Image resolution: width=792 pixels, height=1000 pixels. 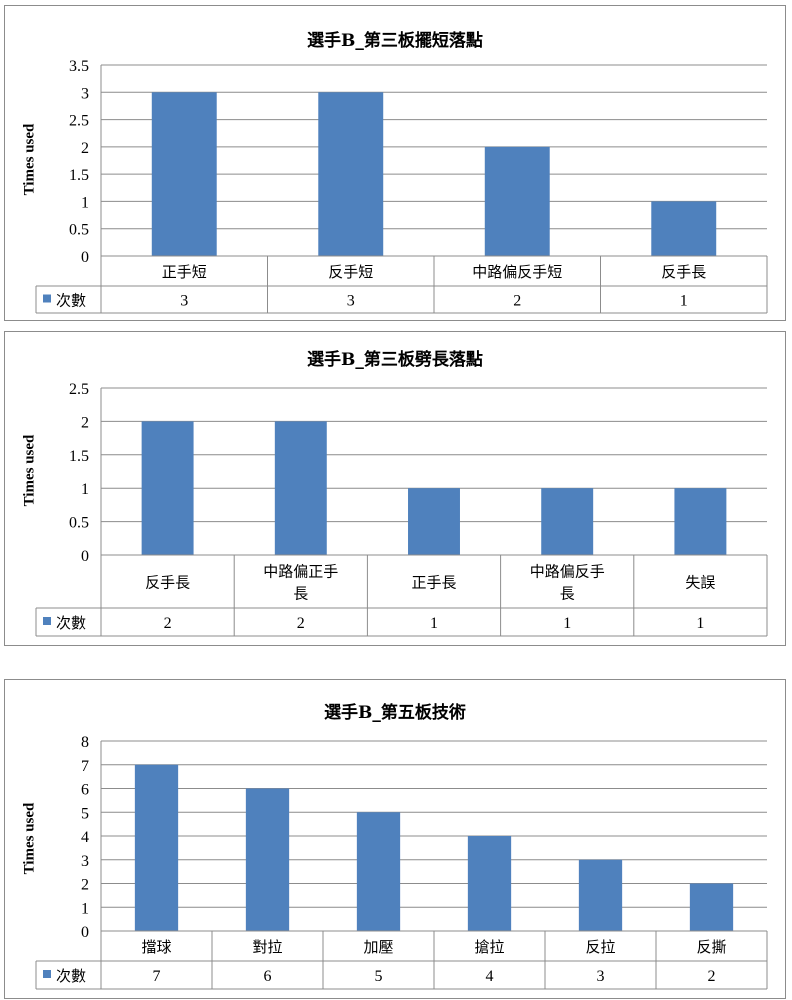 I want to click on data-table-value: 7, so click(x=157, y=976).